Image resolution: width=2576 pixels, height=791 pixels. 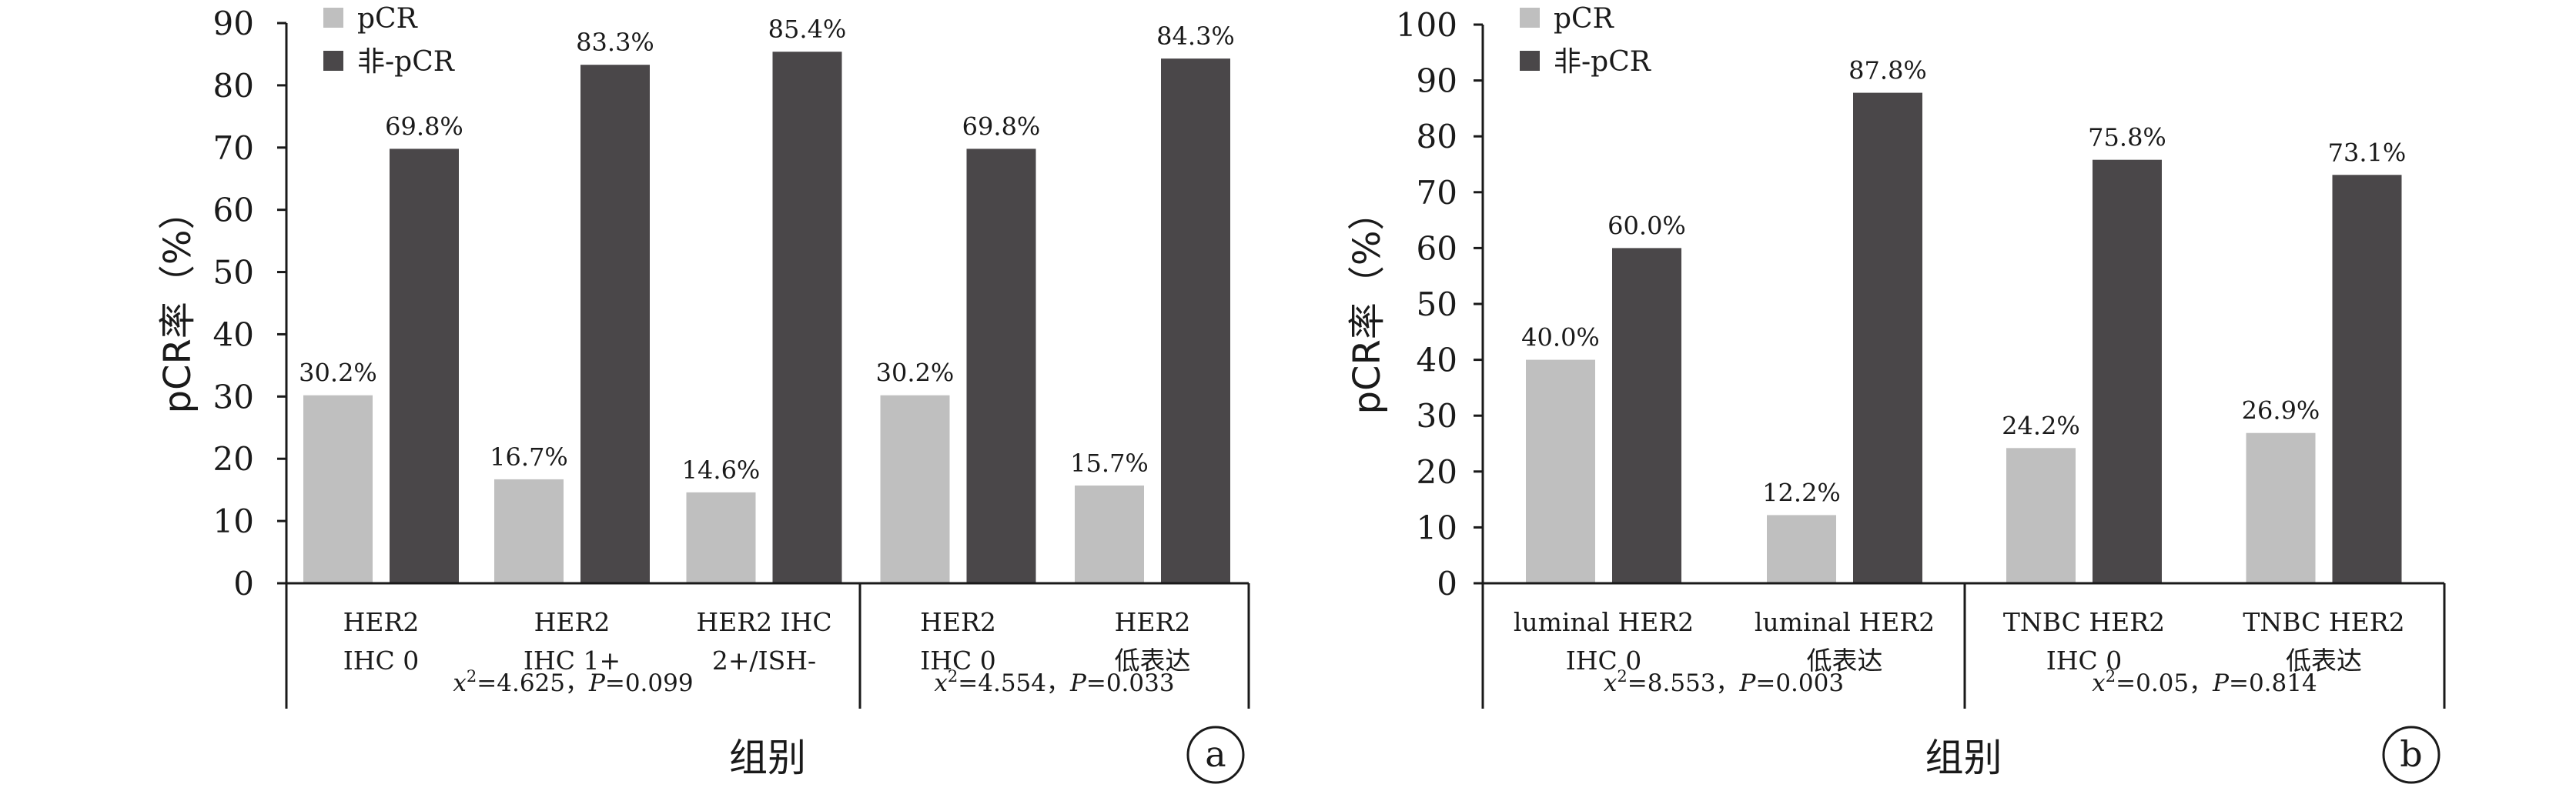 I want to click on data-label: 73.1%, so click(x=2368, y=152).